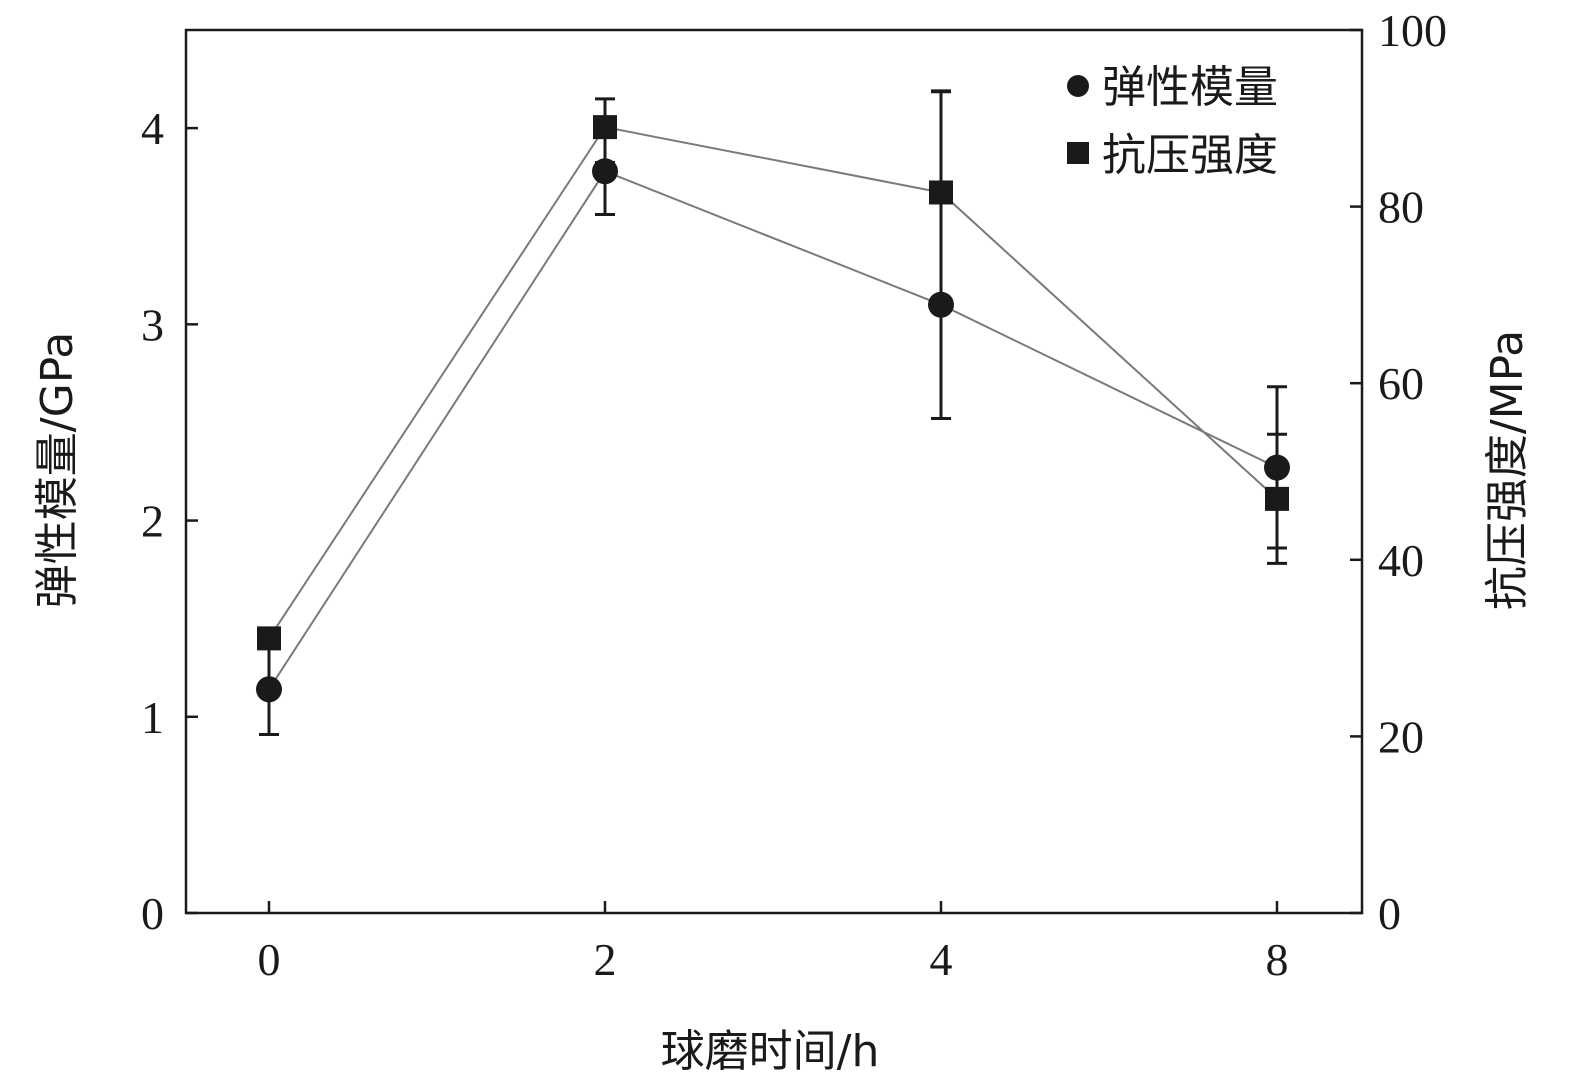  What do you see at coordinates (1190, 155) in the screenshot?
I see `legend-label-strength: 抗压强度` at bounding box center [1190, 155].